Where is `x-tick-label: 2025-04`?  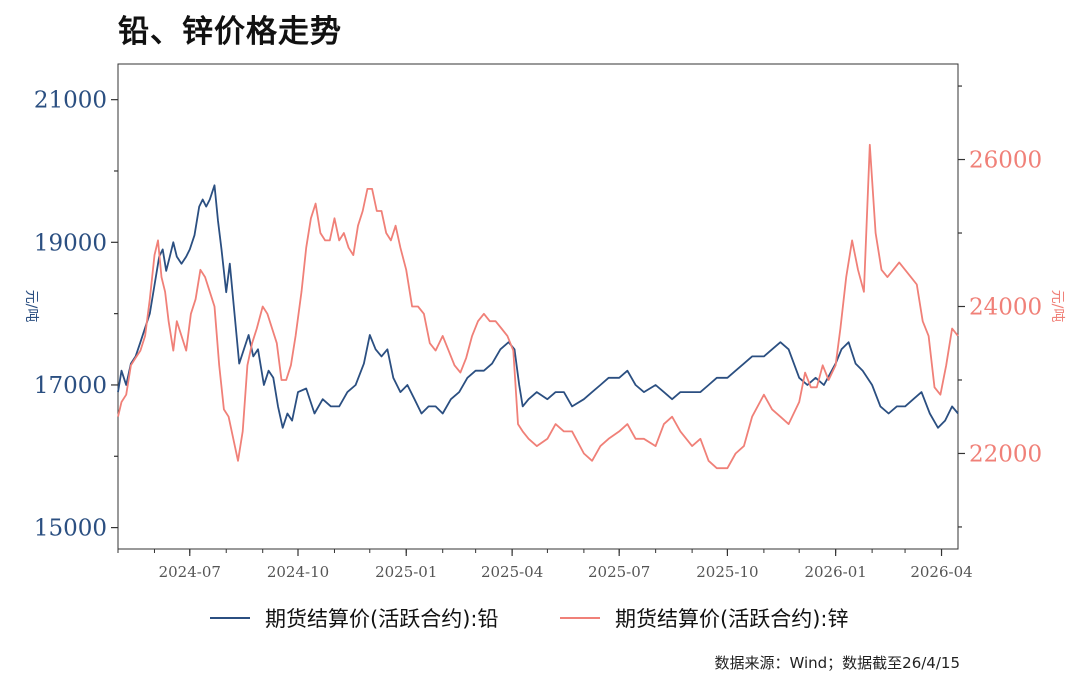 x-tick-label: 2025-04 is located at coordinates (512, 572).